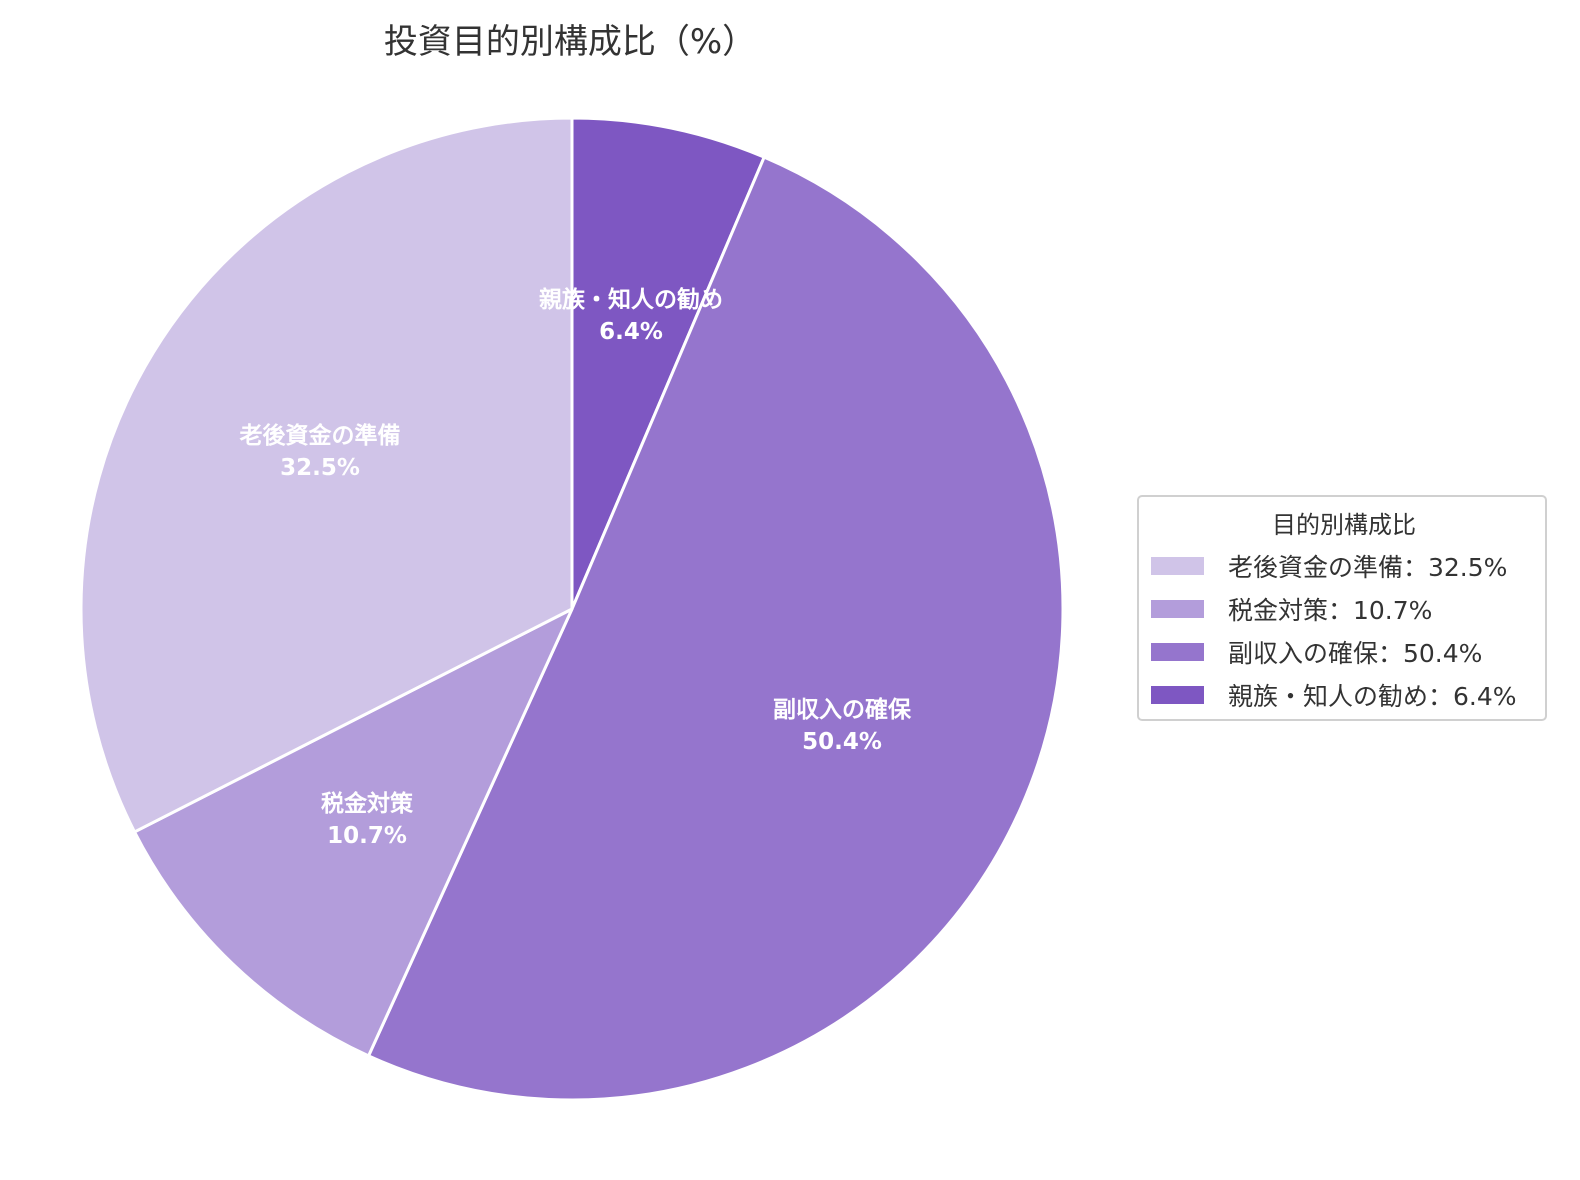 This screenshot has width=1580, height=1180. I want to click on legend-item-retirement: 老後資金の準備：32.5%, so click(1329, 566).